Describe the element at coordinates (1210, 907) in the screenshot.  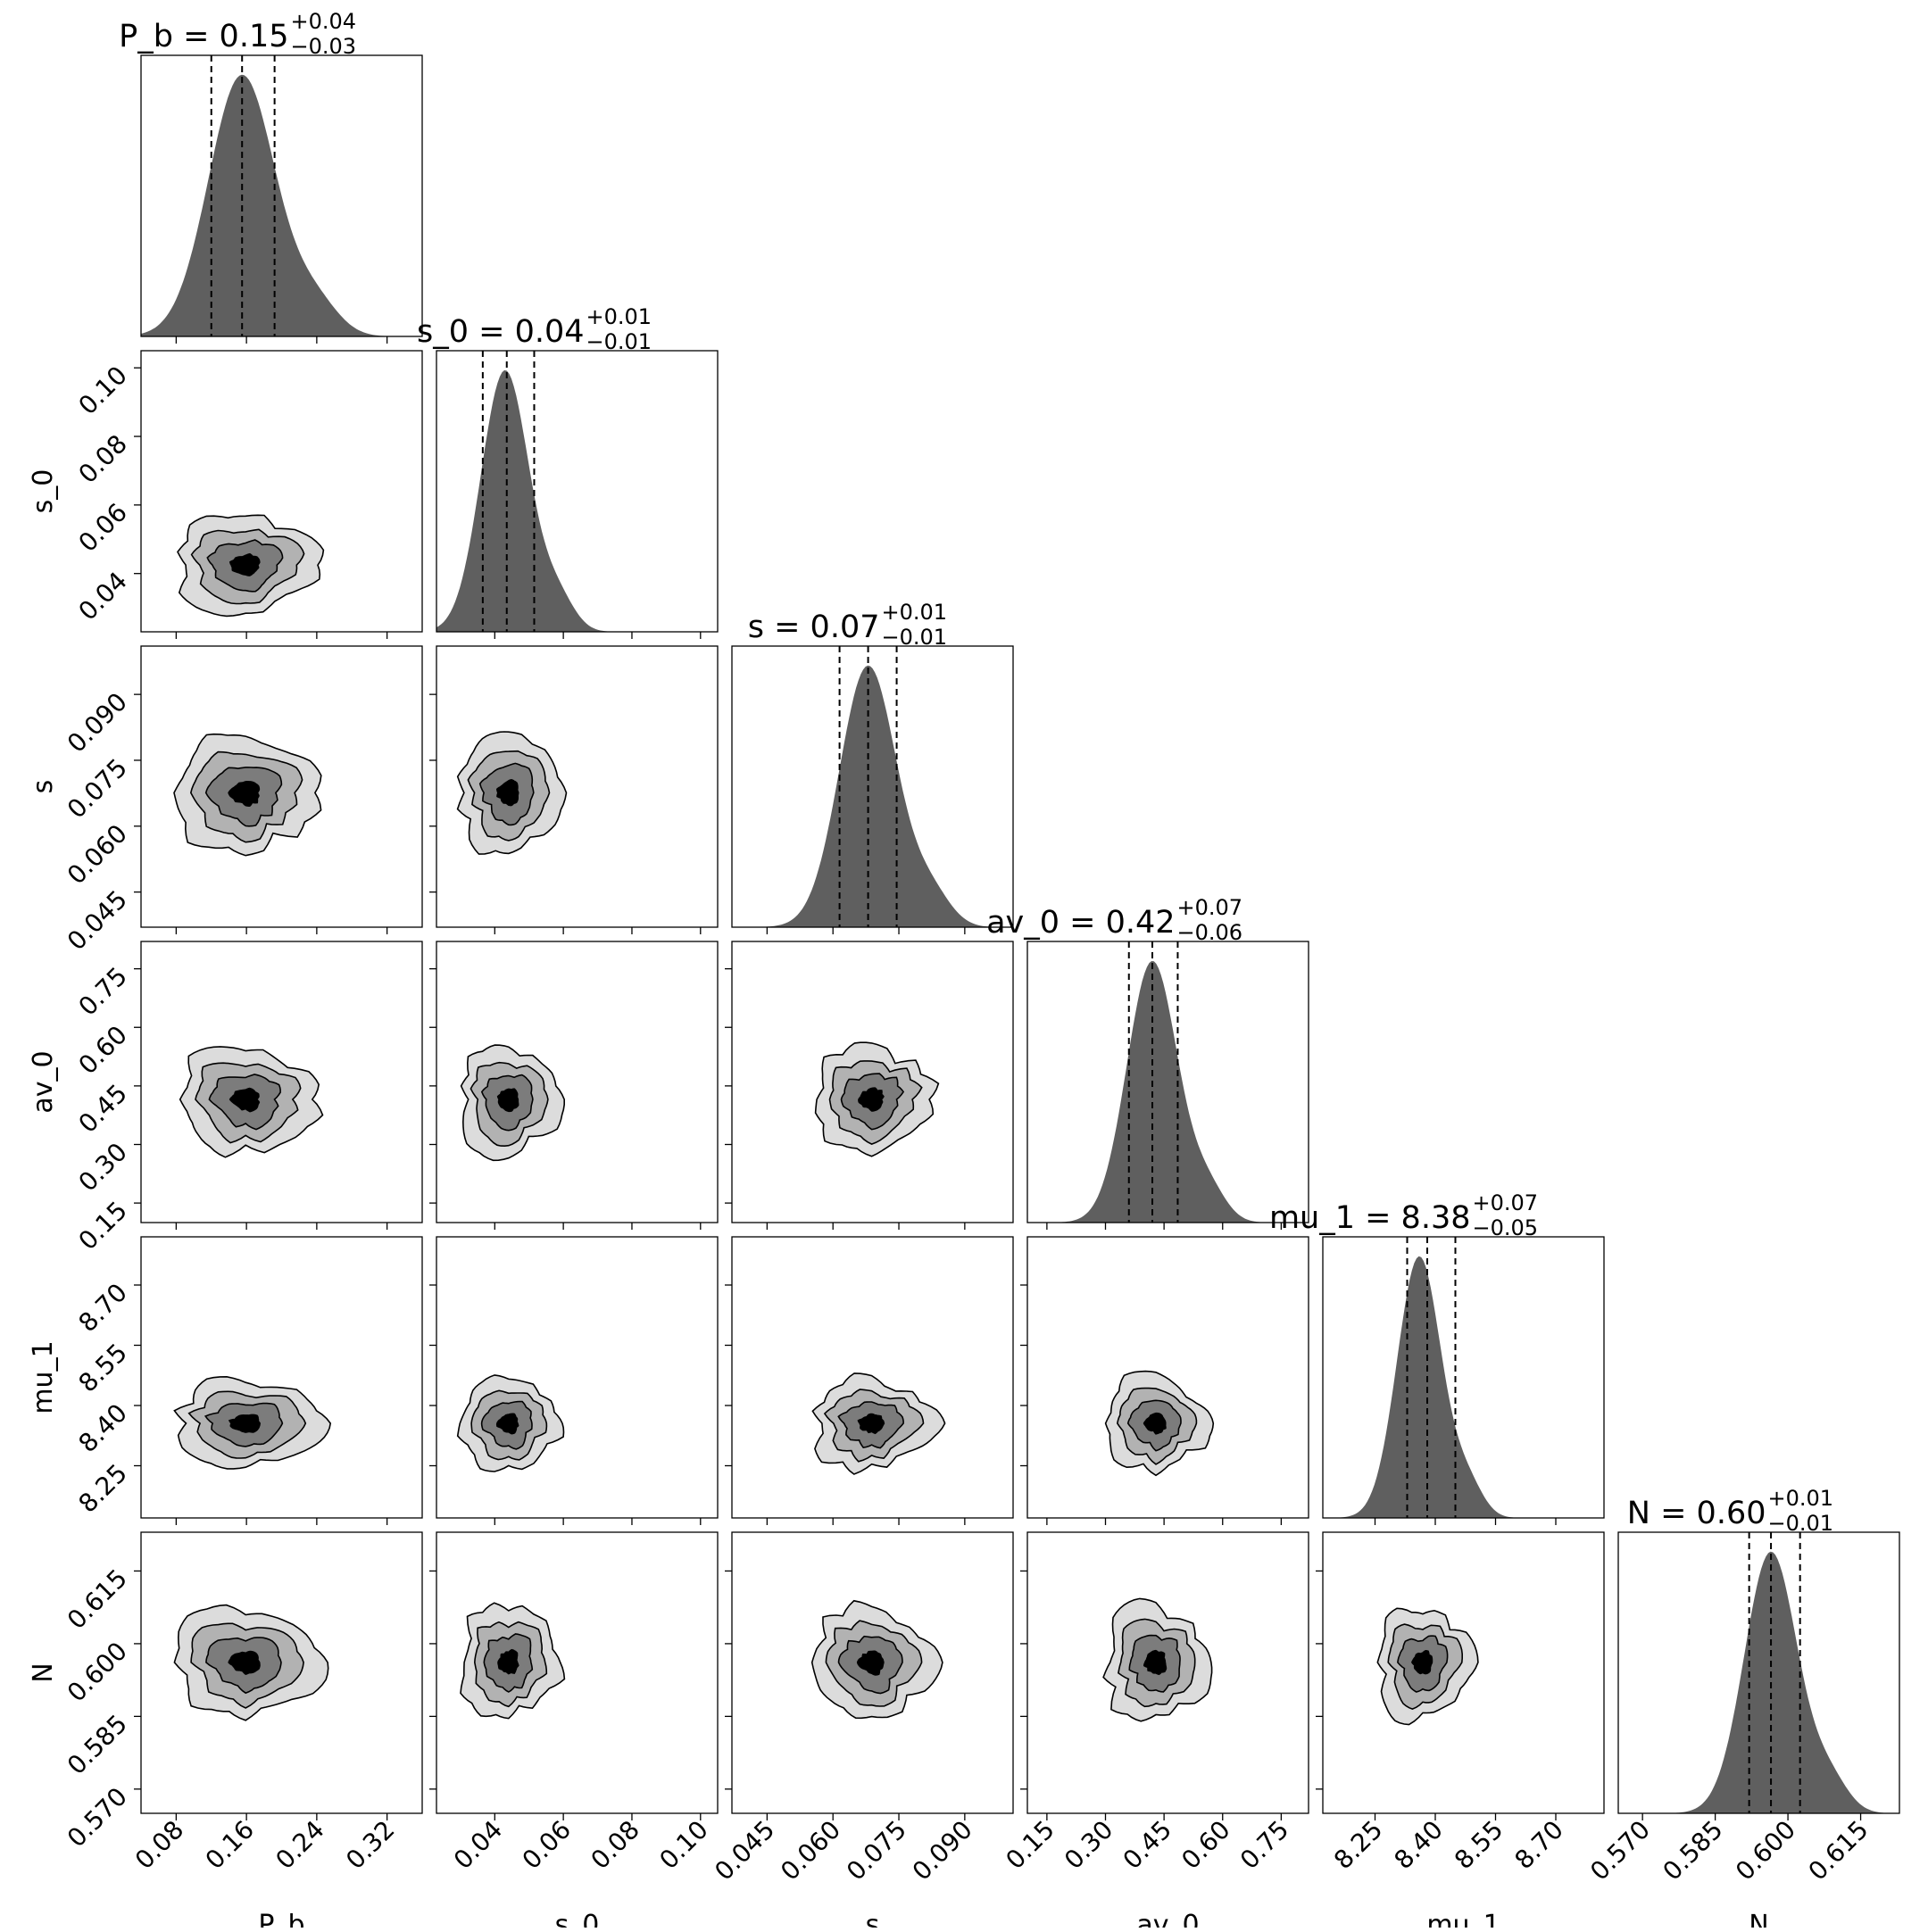
I see `title-plus-av_0: +0.07` at that location.